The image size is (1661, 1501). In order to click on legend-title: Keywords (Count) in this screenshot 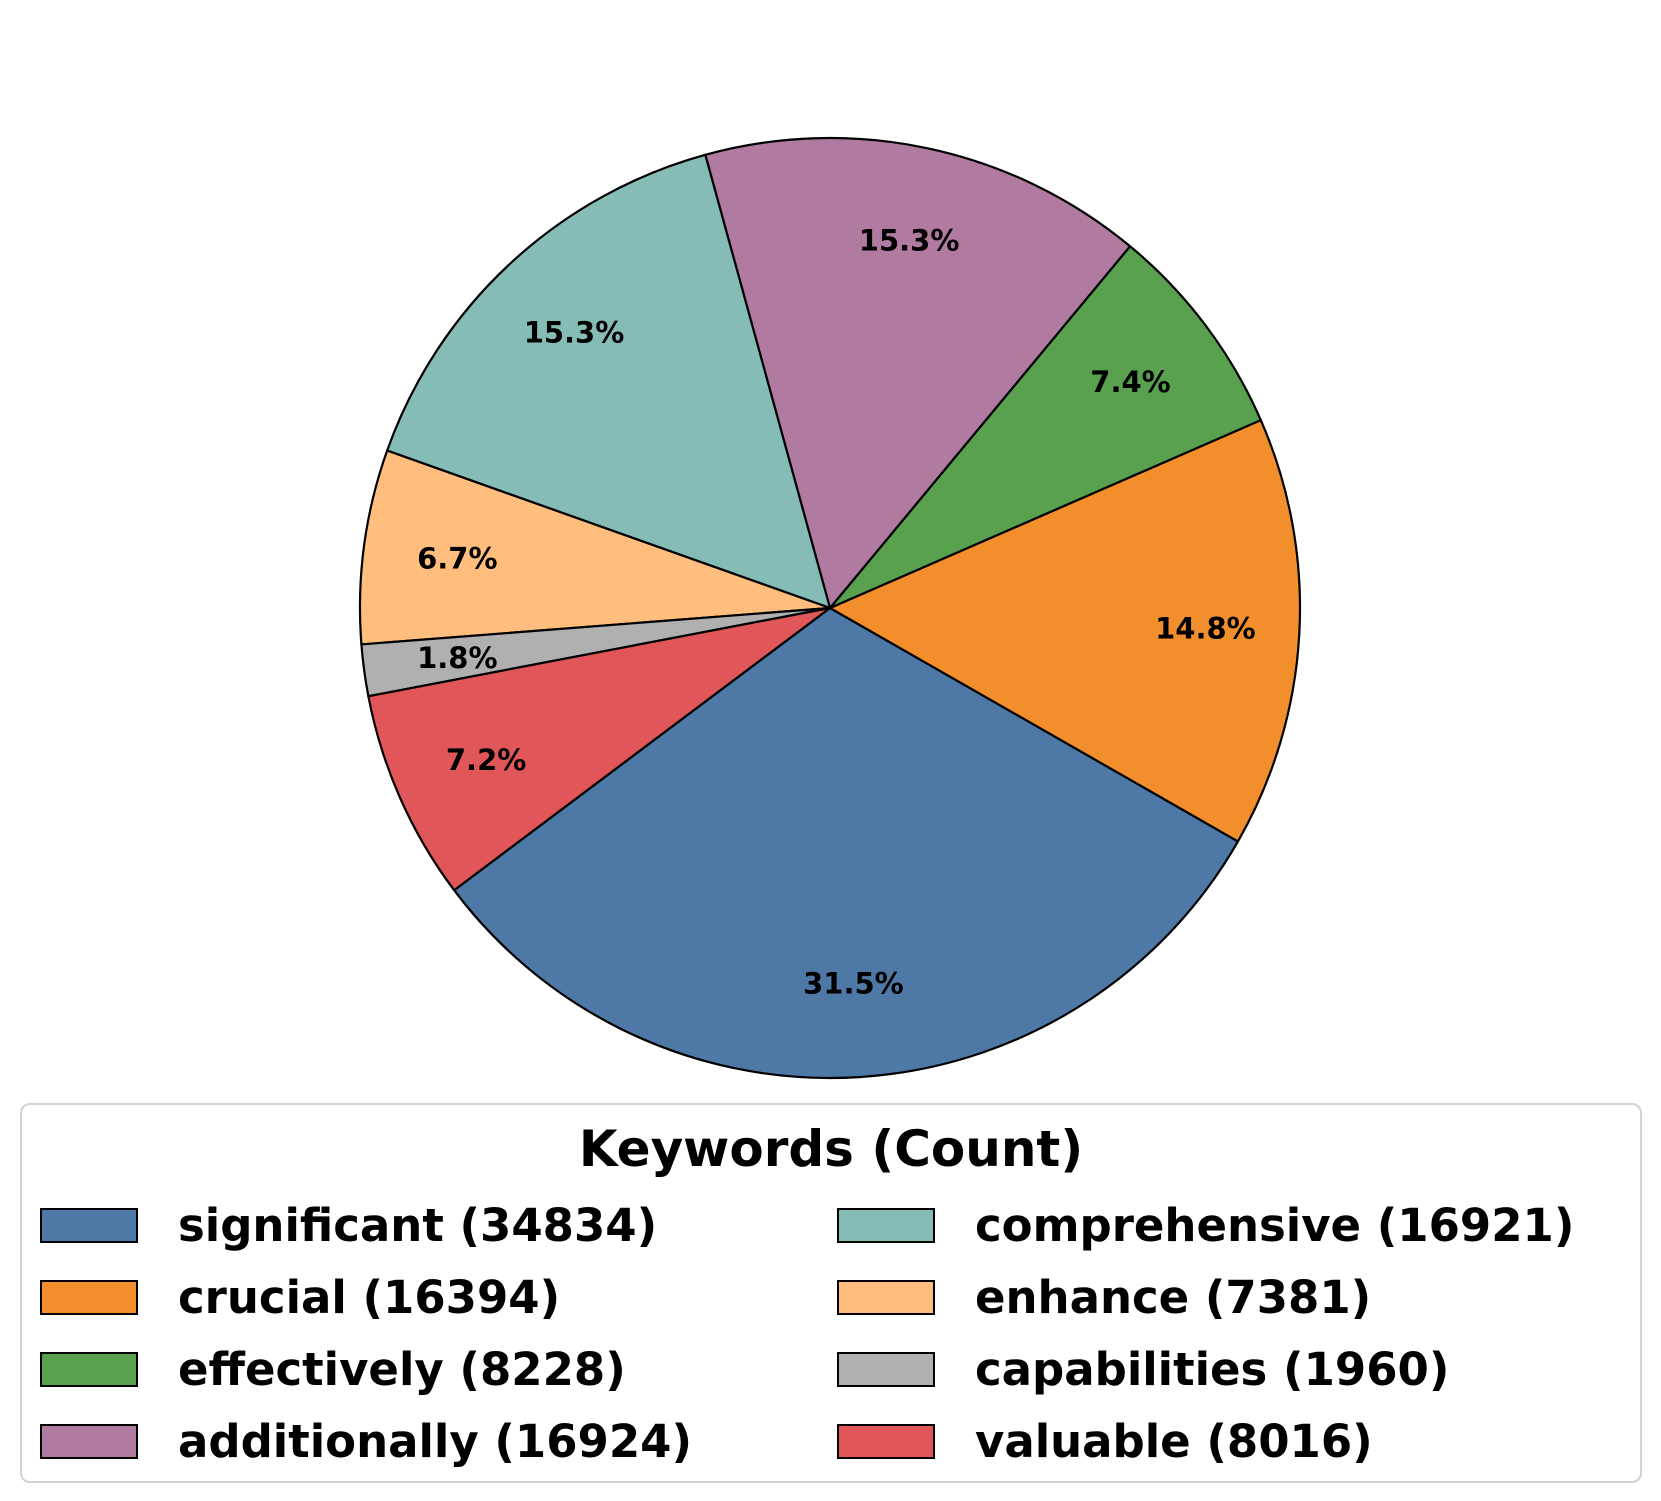, I will do `click(831, 1149)`.